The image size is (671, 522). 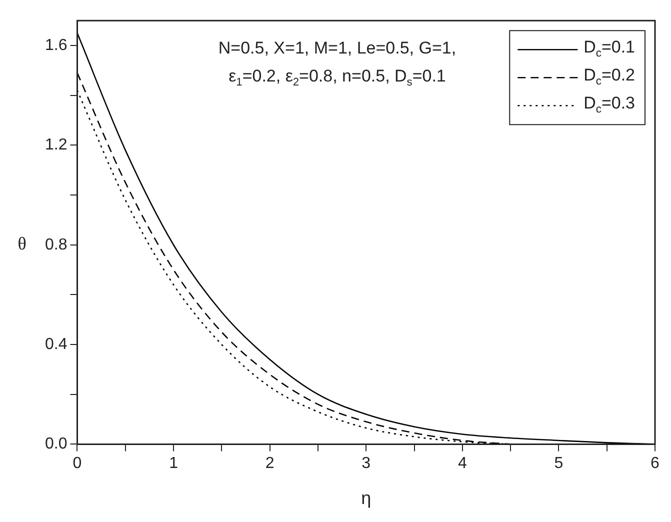 I want to click on y-tick-label: 0.8, so click(x=56, y=245).